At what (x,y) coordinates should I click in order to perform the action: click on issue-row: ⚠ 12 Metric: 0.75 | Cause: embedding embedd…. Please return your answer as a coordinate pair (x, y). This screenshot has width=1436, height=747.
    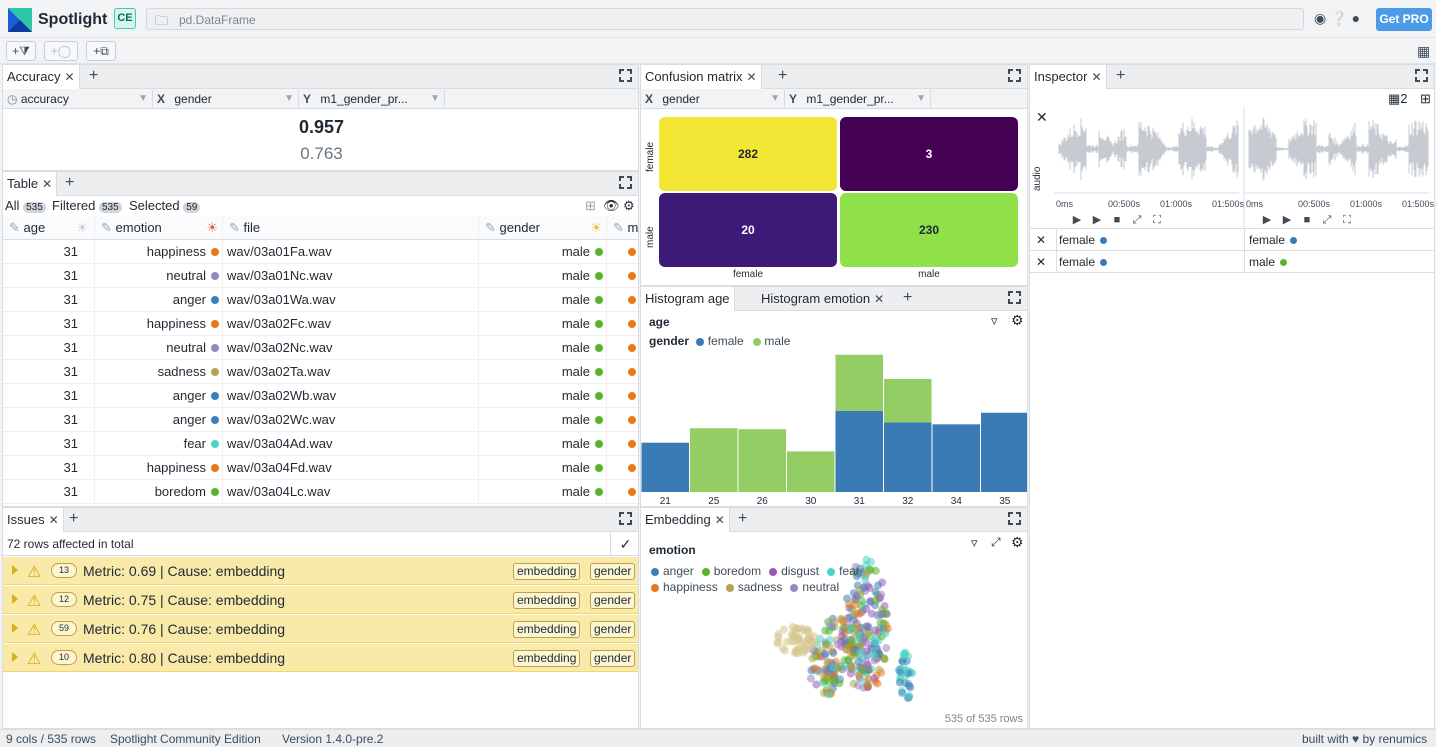
    Looking at the image, I should click on (320, 600).